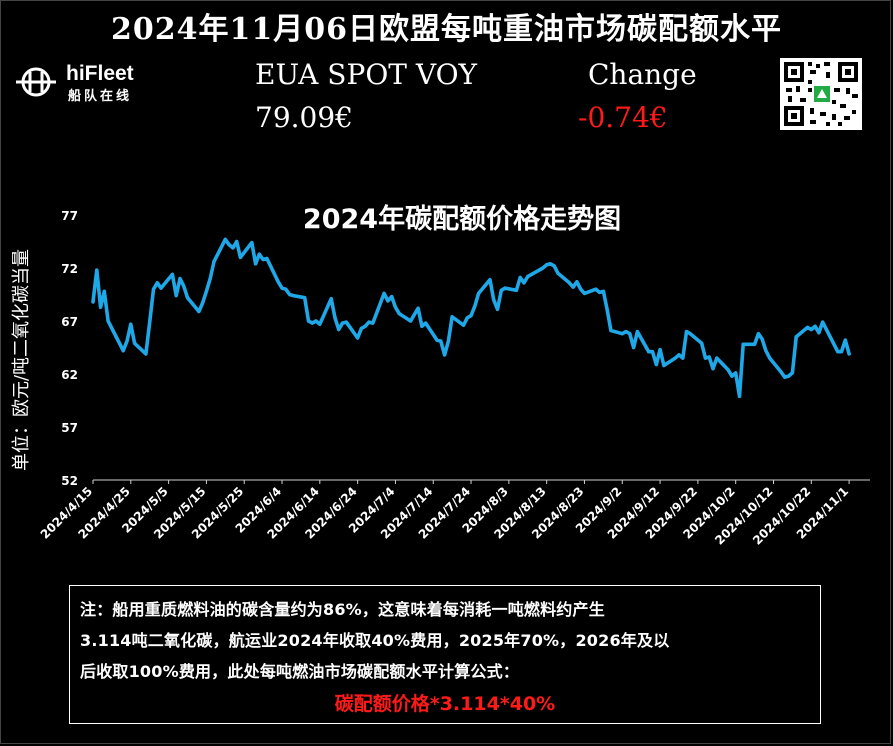 The height and width of the screenshot is (746, 893). Describe the element at coordinates (642, 74) in the screenshot. I see `change-label: Change` at that location.